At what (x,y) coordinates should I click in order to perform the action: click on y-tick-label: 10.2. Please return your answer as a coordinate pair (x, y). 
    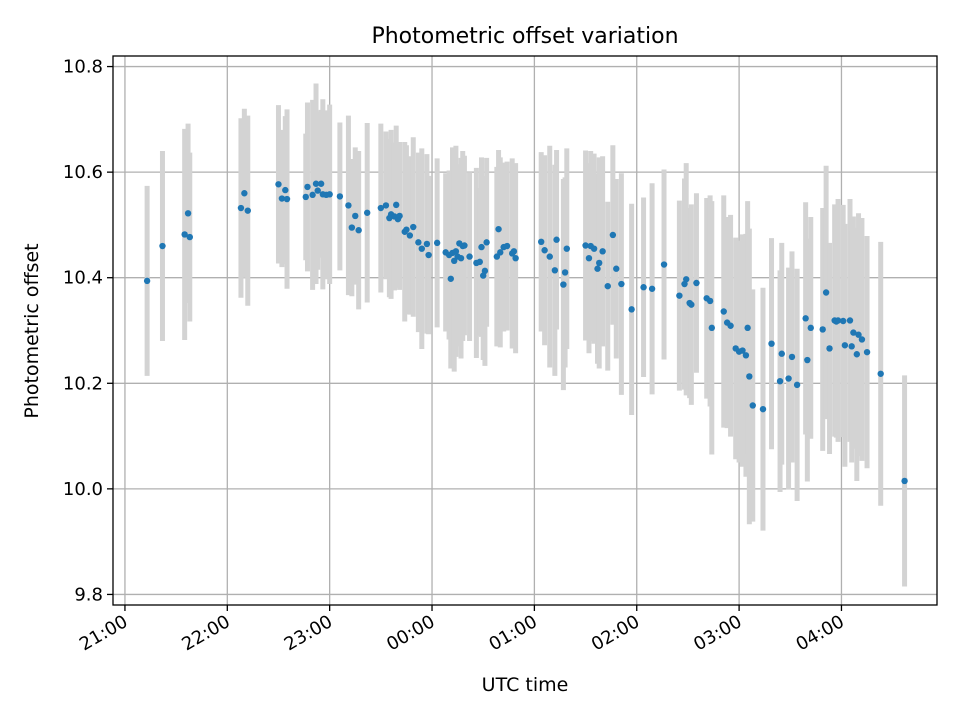
    Looking at the image, I should click on (83, 383).